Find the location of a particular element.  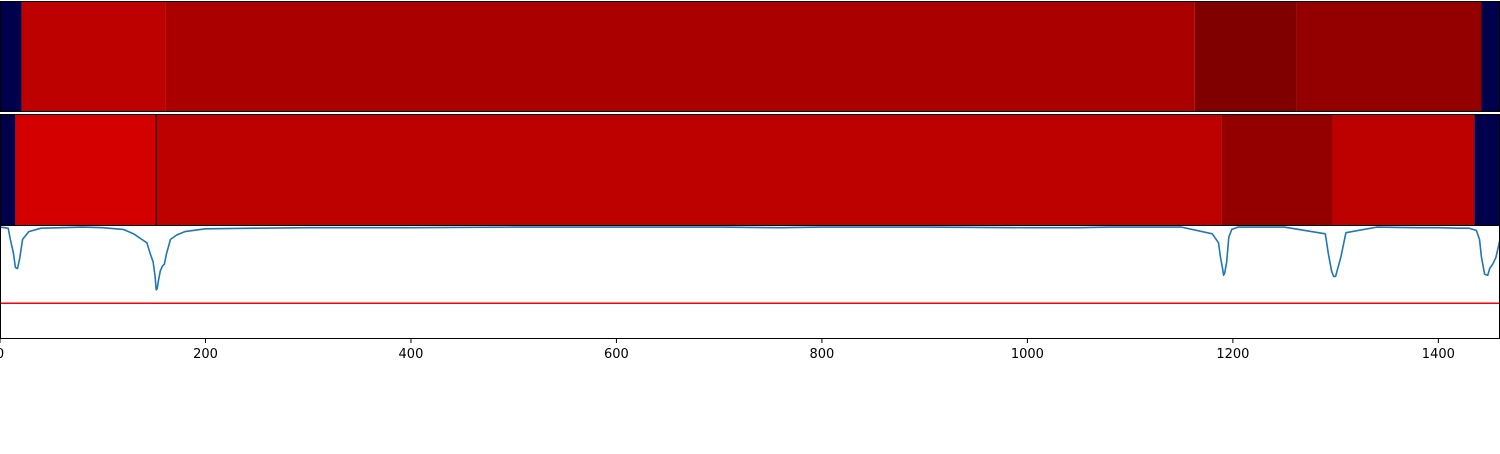

x-tick-label: 600 is located at coordinates (616, 354).